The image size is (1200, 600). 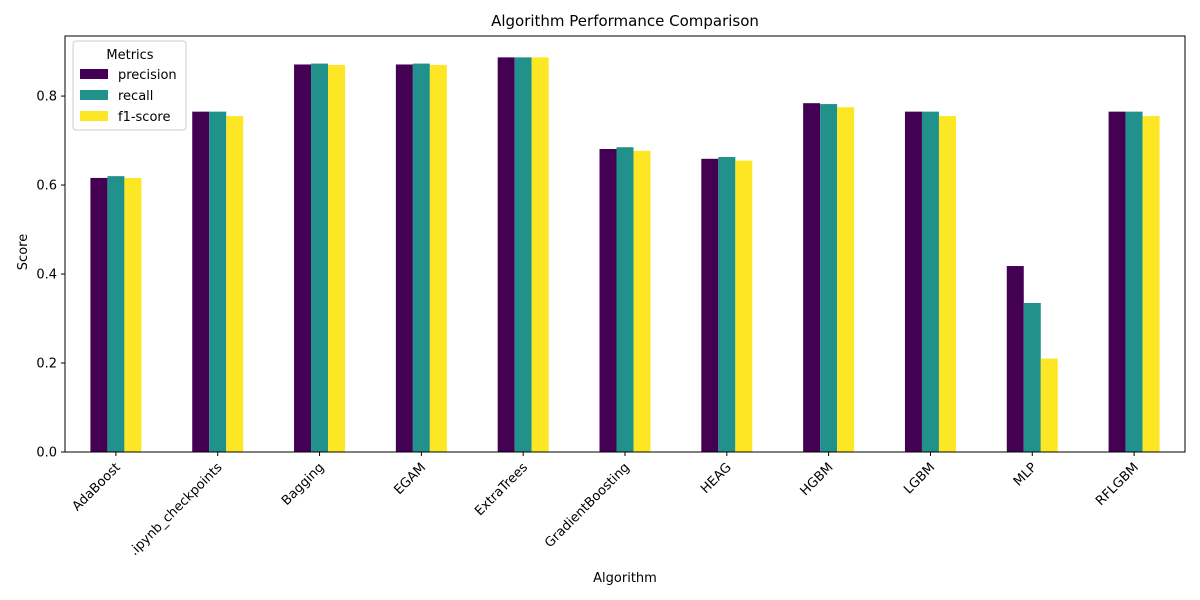 I want to click on bar-recall-HEAG, so click(x=727, y=304).